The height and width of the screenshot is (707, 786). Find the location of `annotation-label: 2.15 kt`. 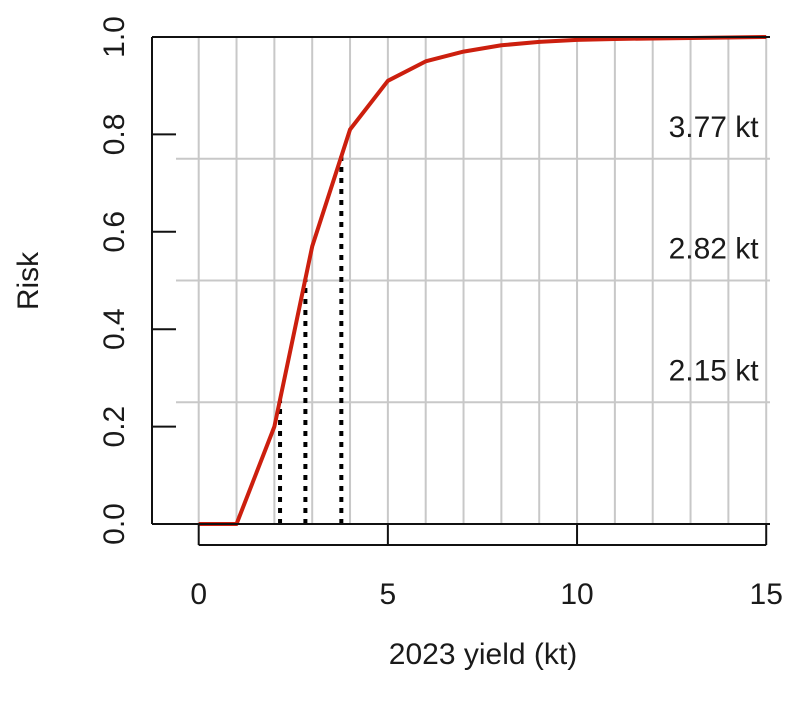

annotation-label: 2.15 kt is located at coordinates (714, 370).